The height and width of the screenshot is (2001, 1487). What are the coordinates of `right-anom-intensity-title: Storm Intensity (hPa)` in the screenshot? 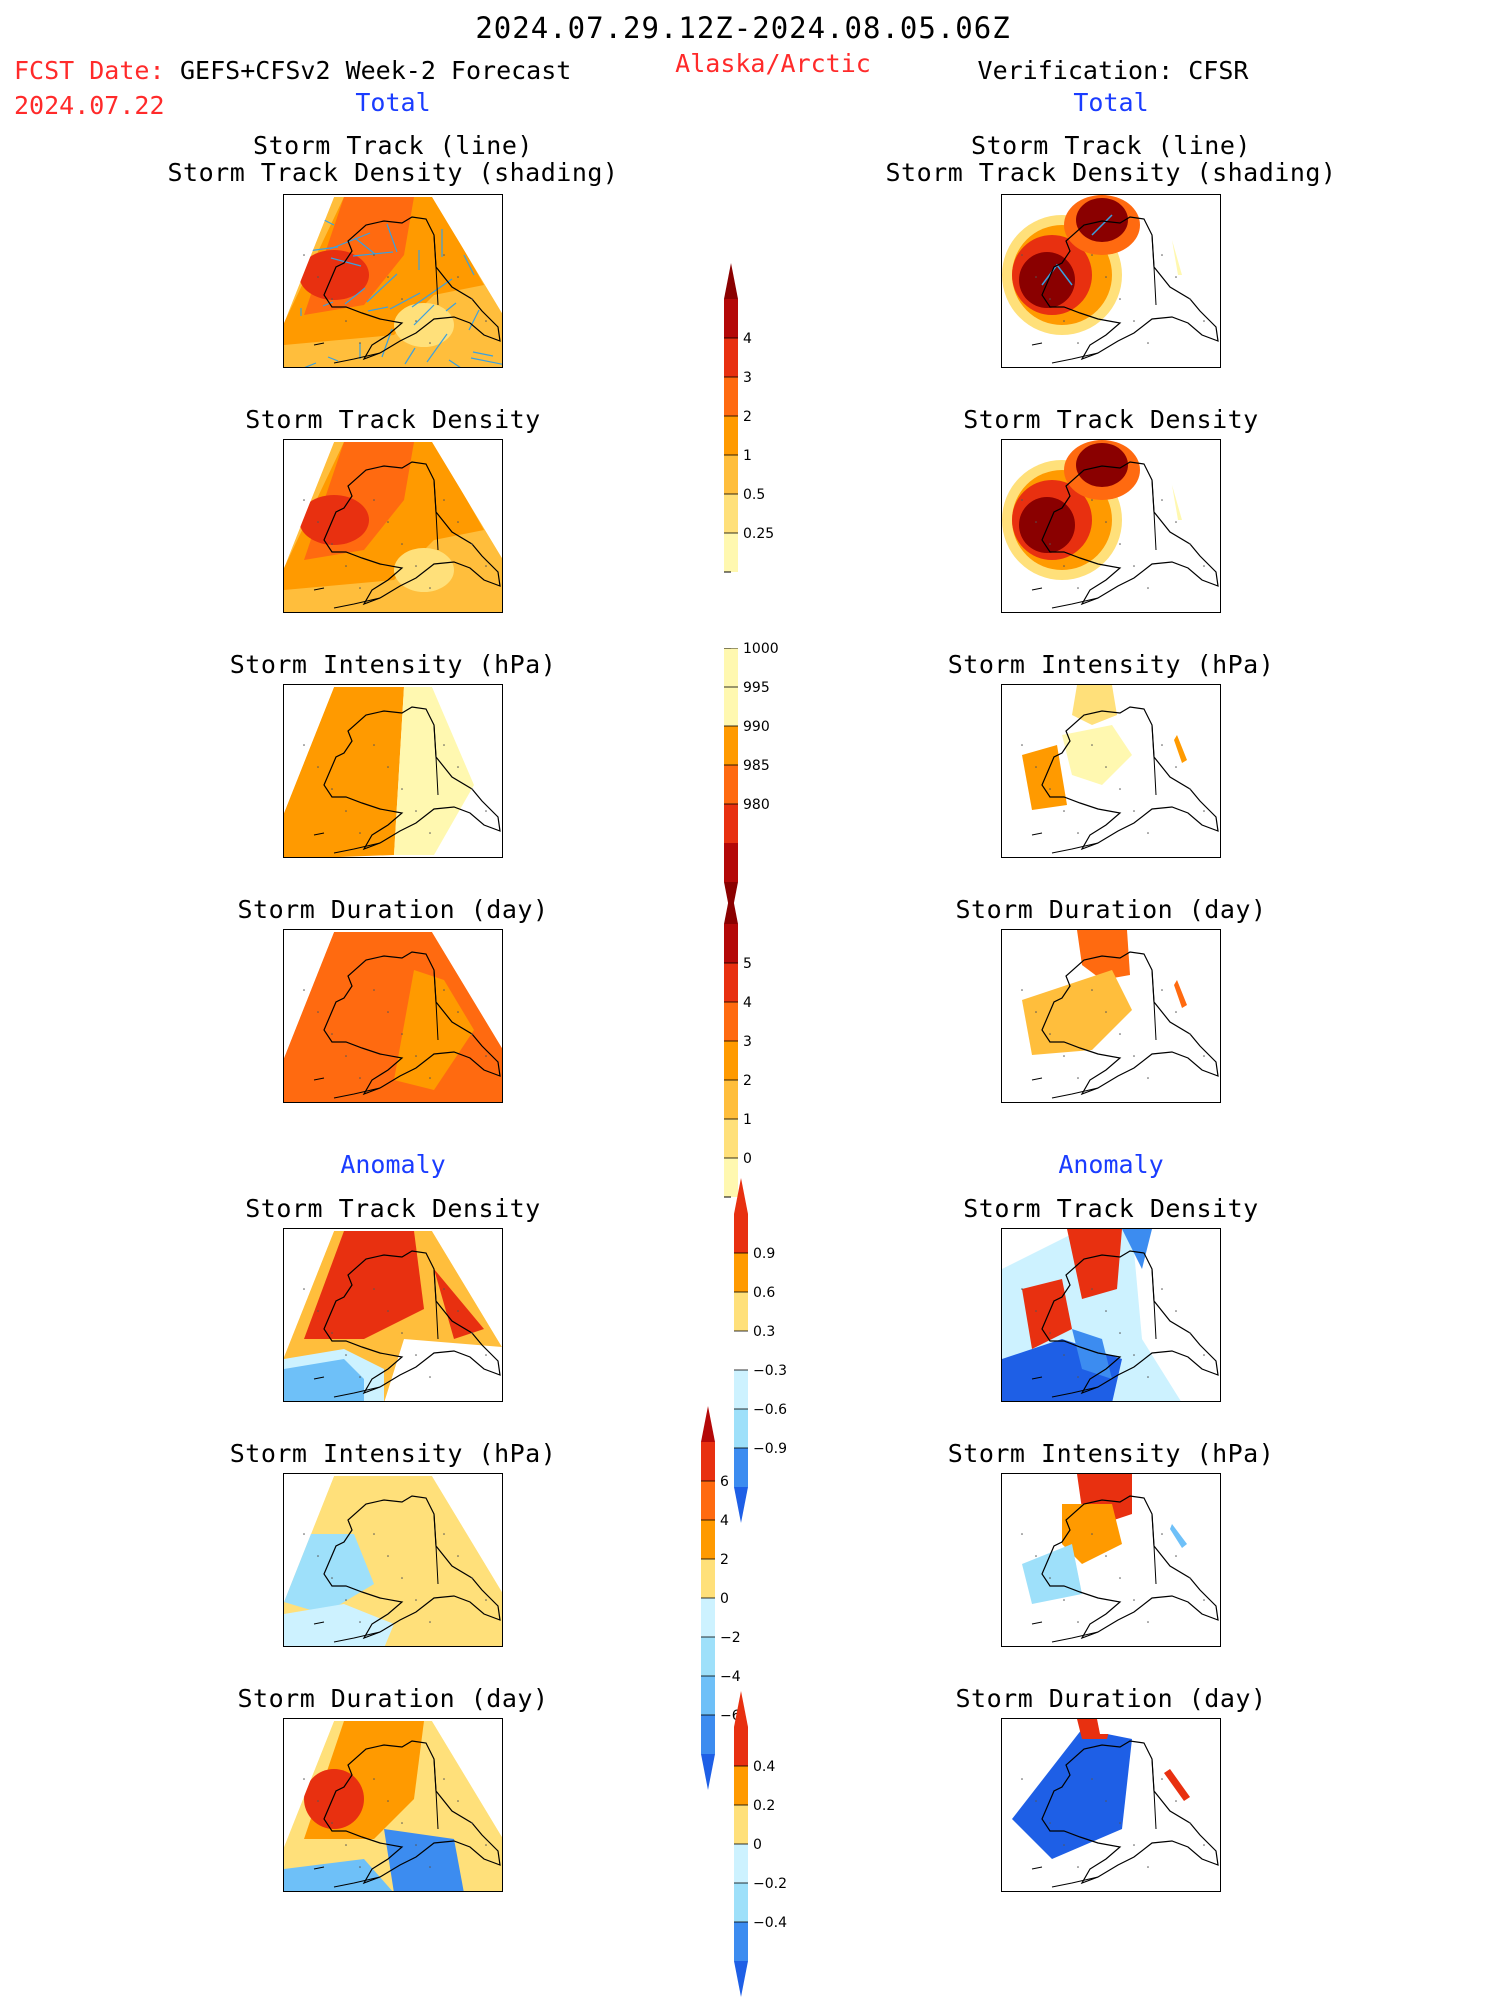 It's located at (1111, 1453).